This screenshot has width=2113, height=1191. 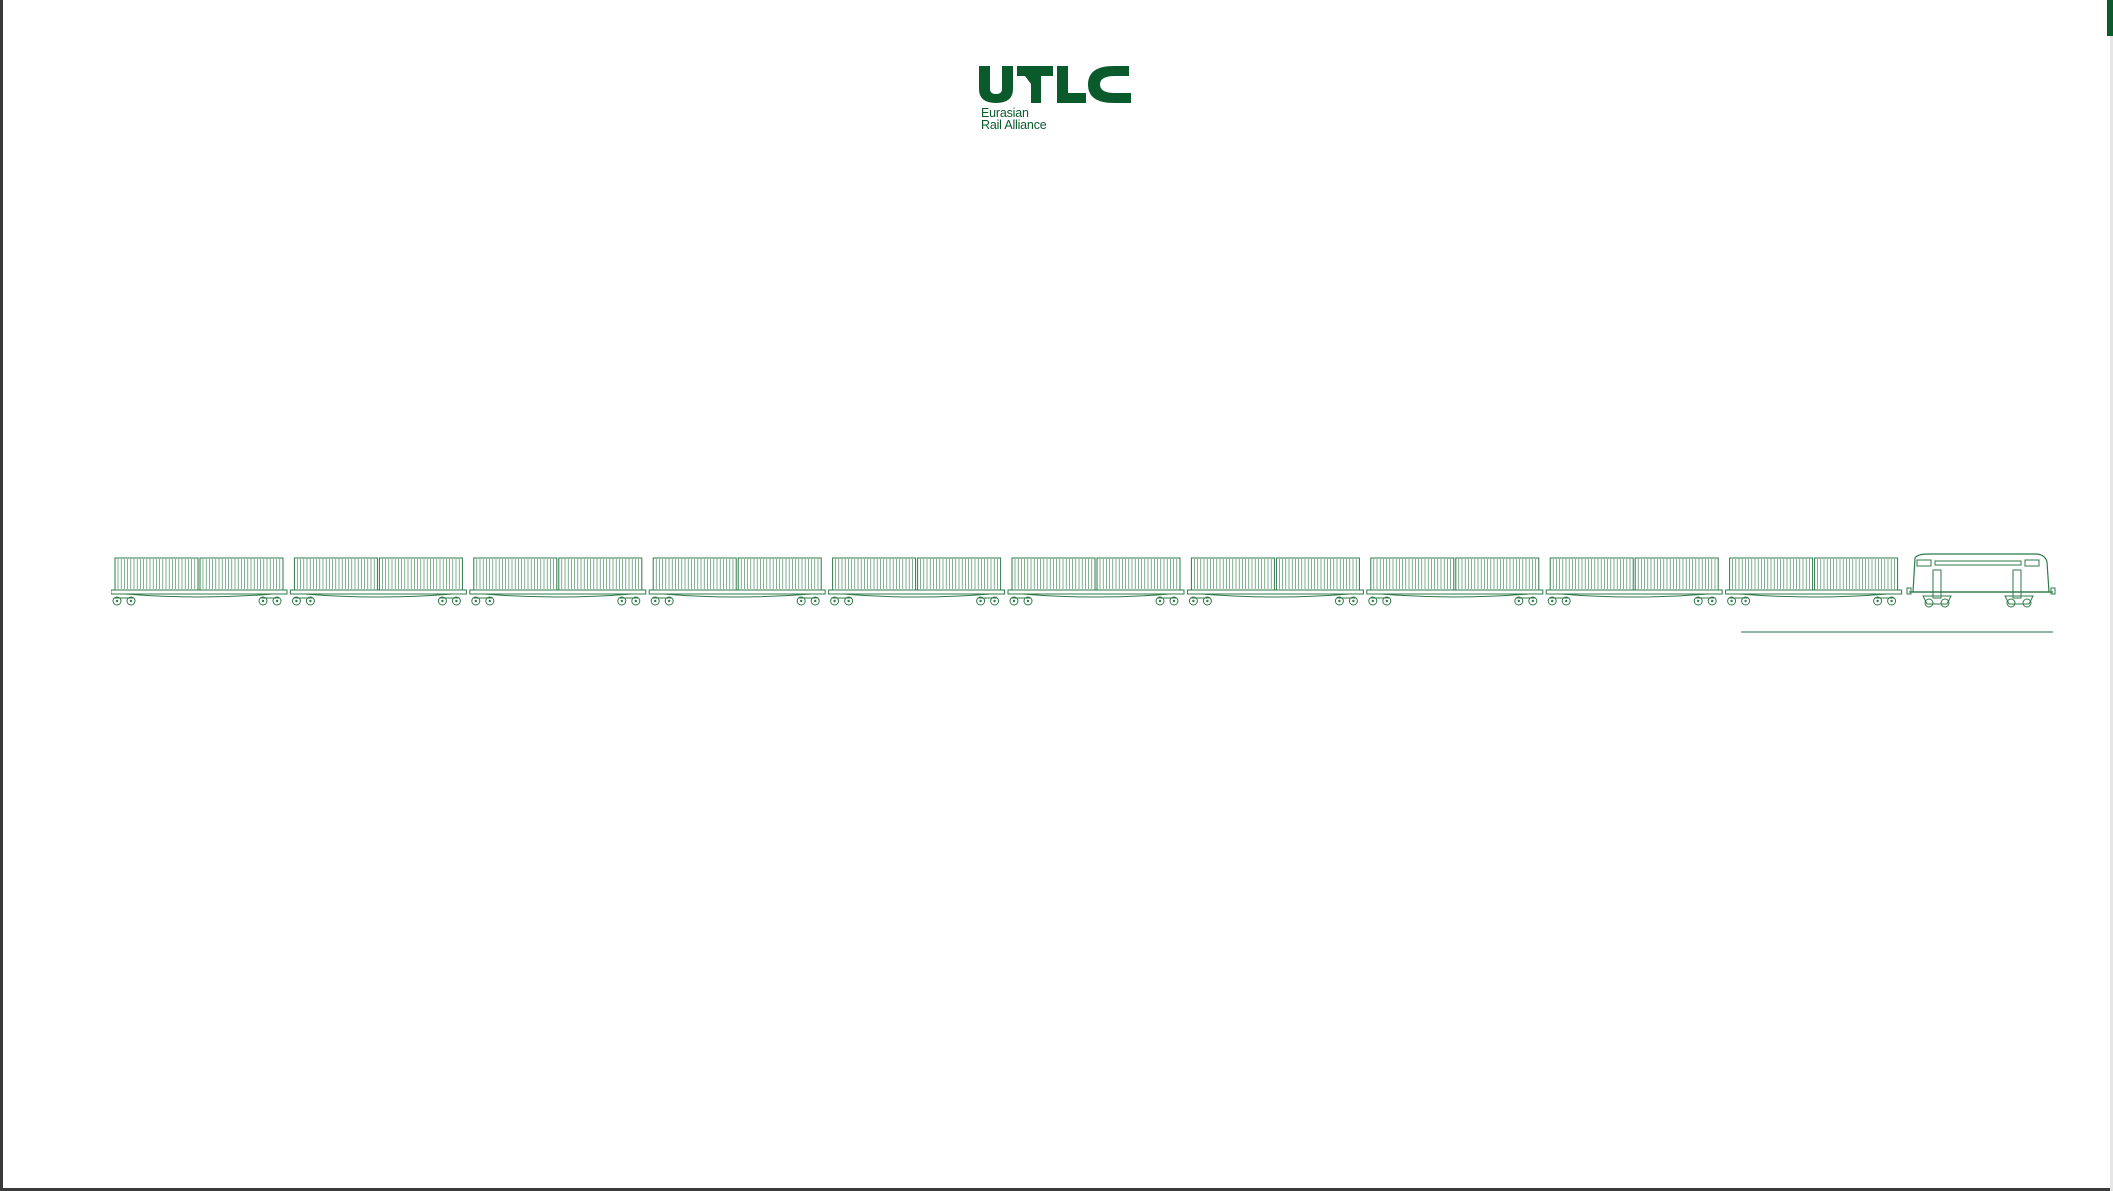 I want to click on freight-train-illustration, so click(x=1083, y=593).